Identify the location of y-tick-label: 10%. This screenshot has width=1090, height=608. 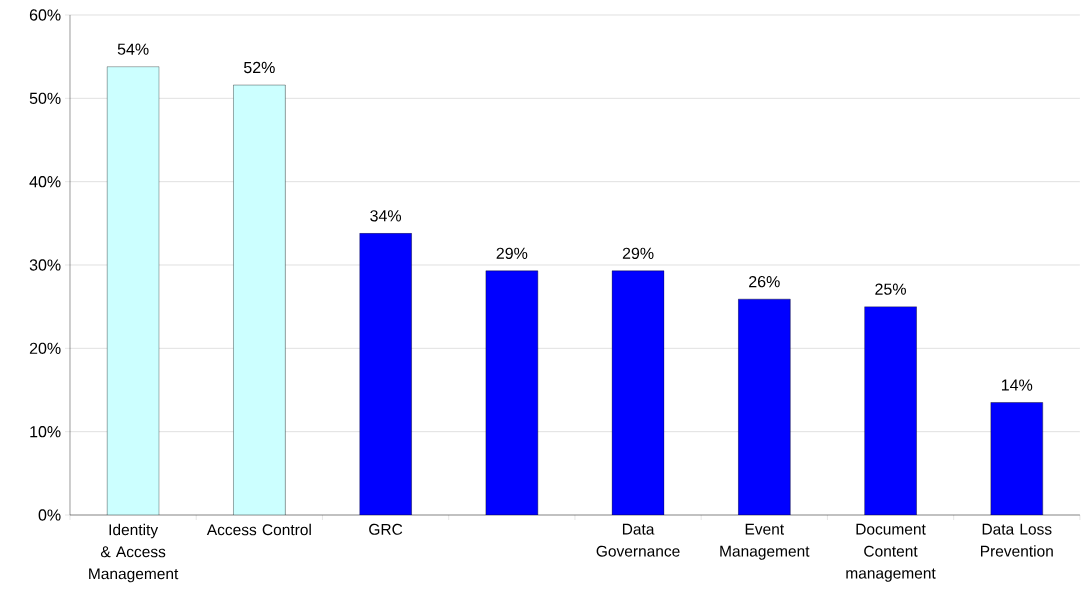
(45, 432).